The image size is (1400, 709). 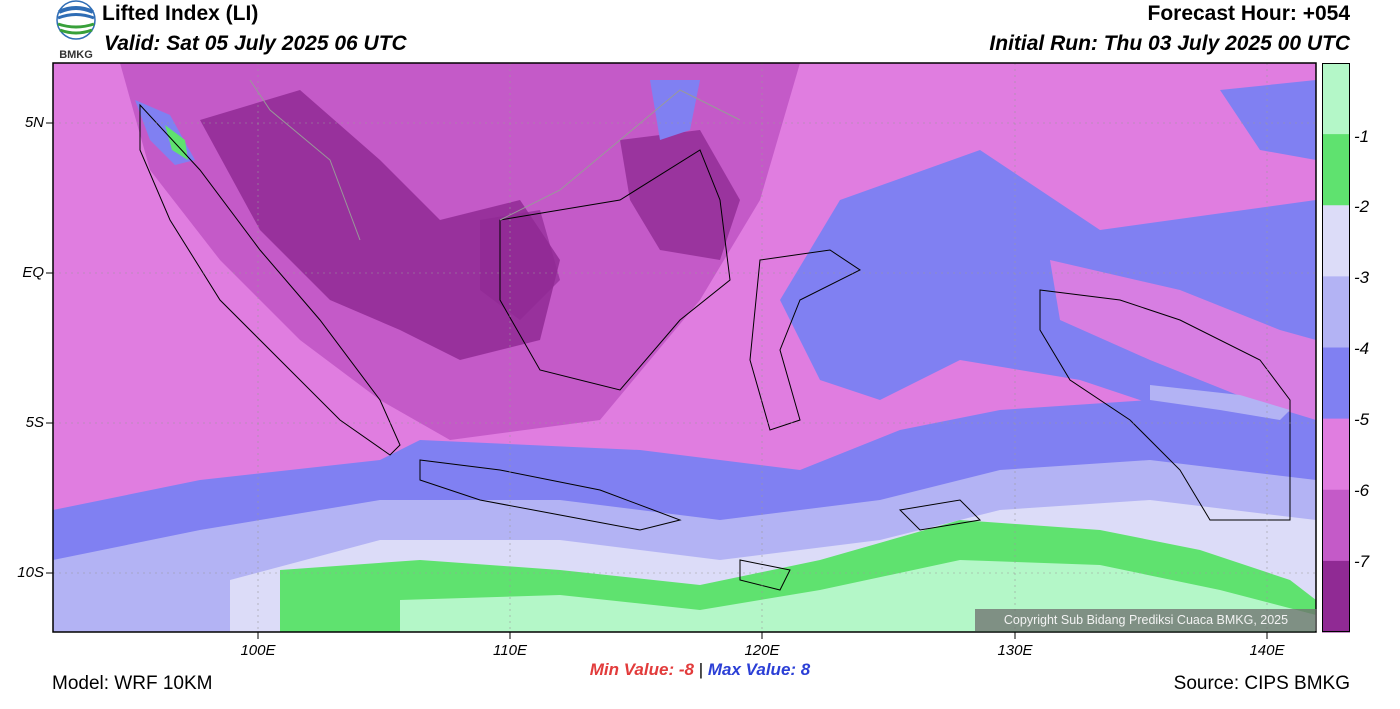 I want to click on lon-label-100e: 100E, so click(x=258, y=650).